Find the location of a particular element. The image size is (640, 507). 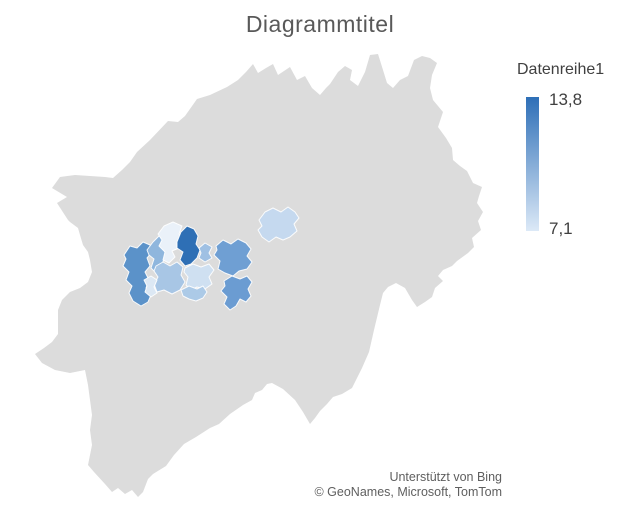

legend-max-label: 13,8 is located at coordinates (566, 99).